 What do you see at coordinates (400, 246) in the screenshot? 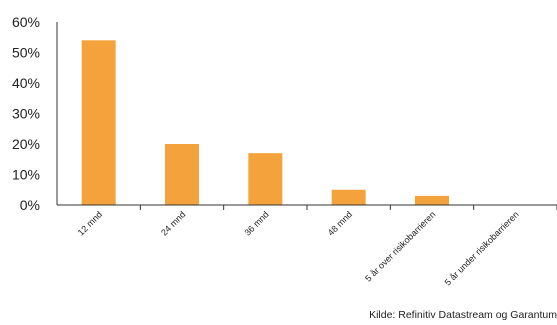
I see `x-tick-label: 5 år over risikobarrieren` at bounding box center [400, 246].